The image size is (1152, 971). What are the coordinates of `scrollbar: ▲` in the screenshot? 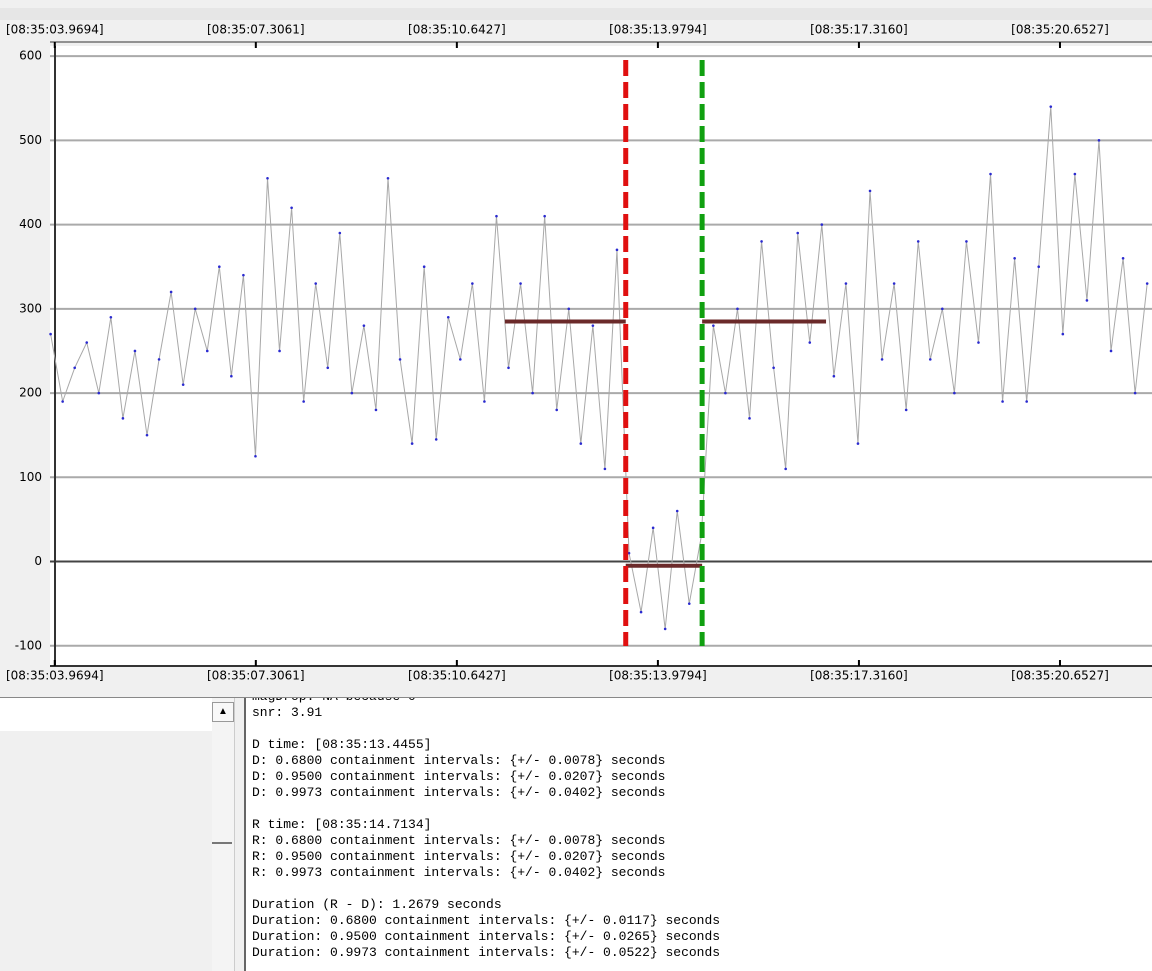 It's located at (223, 834).